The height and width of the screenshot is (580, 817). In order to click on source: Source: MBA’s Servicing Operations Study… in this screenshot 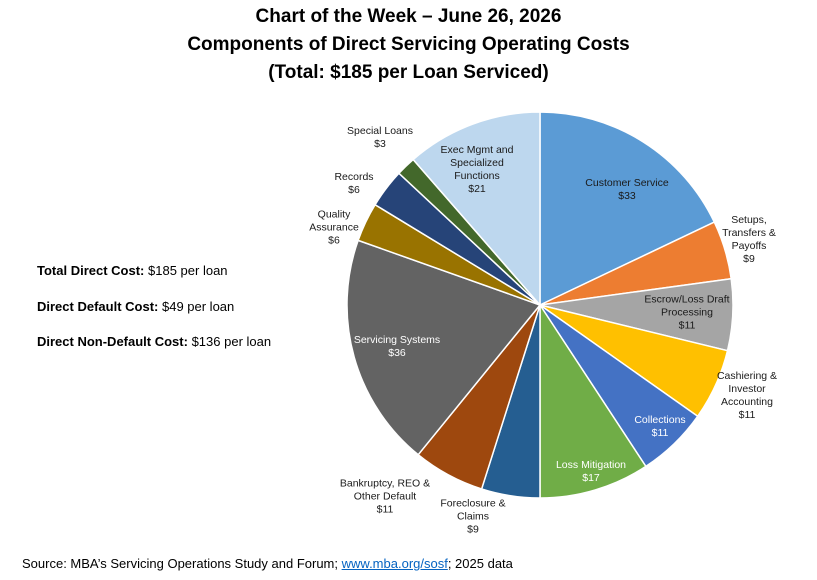, I will do `click(267, 563)`.